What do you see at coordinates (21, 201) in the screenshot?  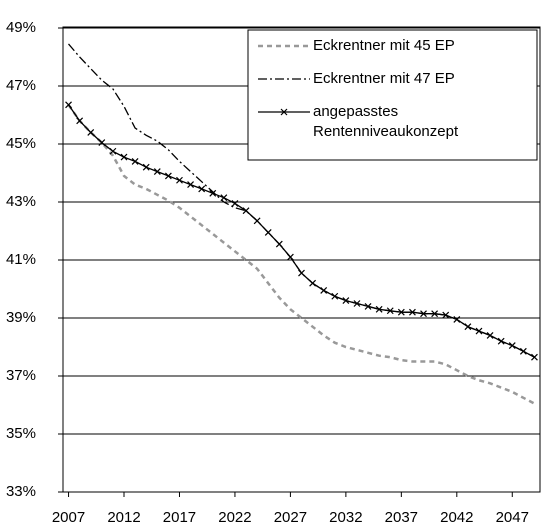 I see `y-tick-label: 43%` at bounding box center [21, 201].